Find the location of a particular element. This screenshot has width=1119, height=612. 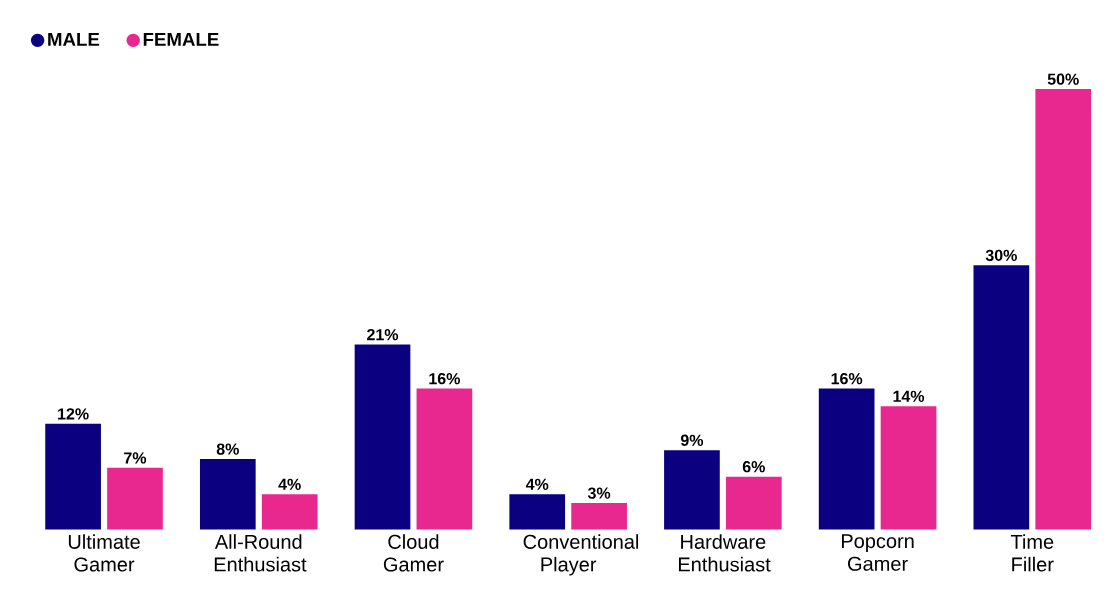

data-label: 21% is located at coordinates (383, 334).